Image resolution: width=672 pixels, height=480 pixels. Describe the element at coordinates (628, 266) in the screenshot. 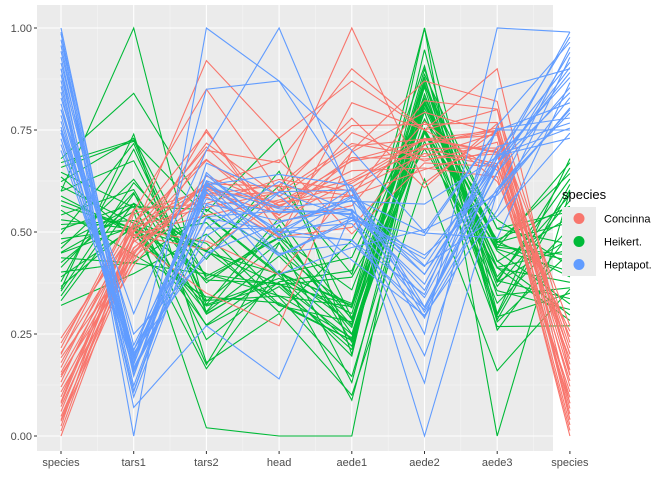

I see `legend-label: Heptapot.` at that location.